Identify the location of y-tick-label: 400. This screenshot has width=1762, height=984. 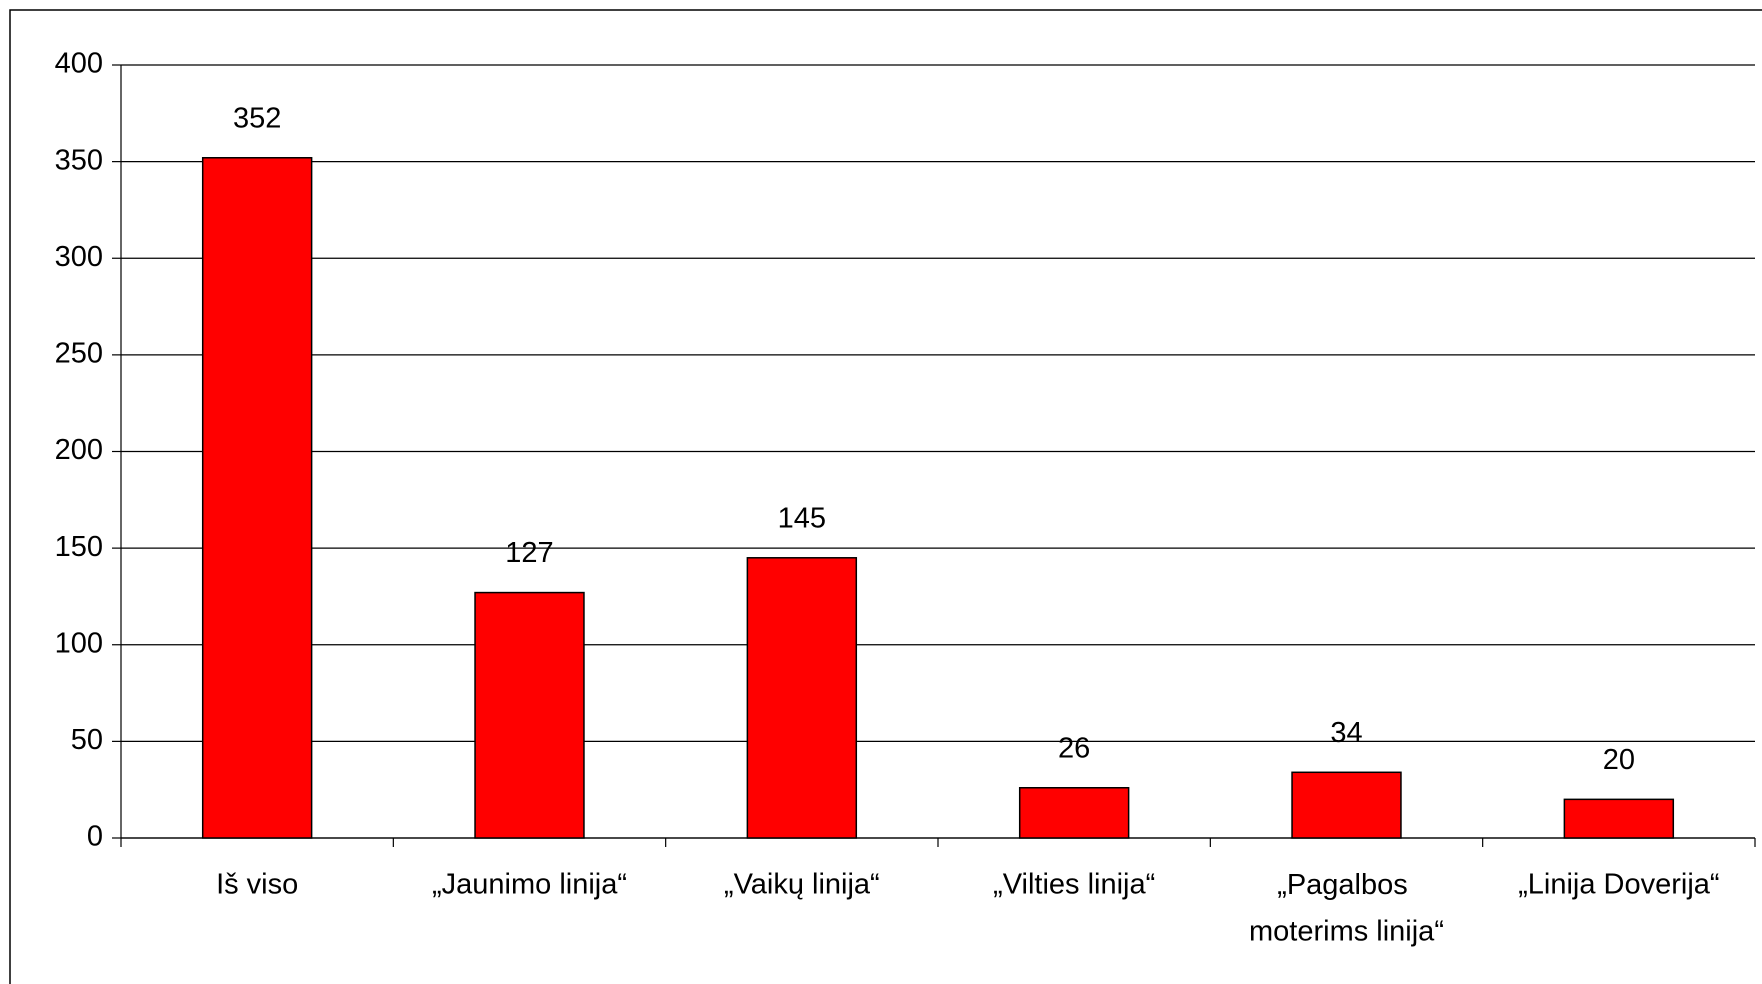
(79, 64).